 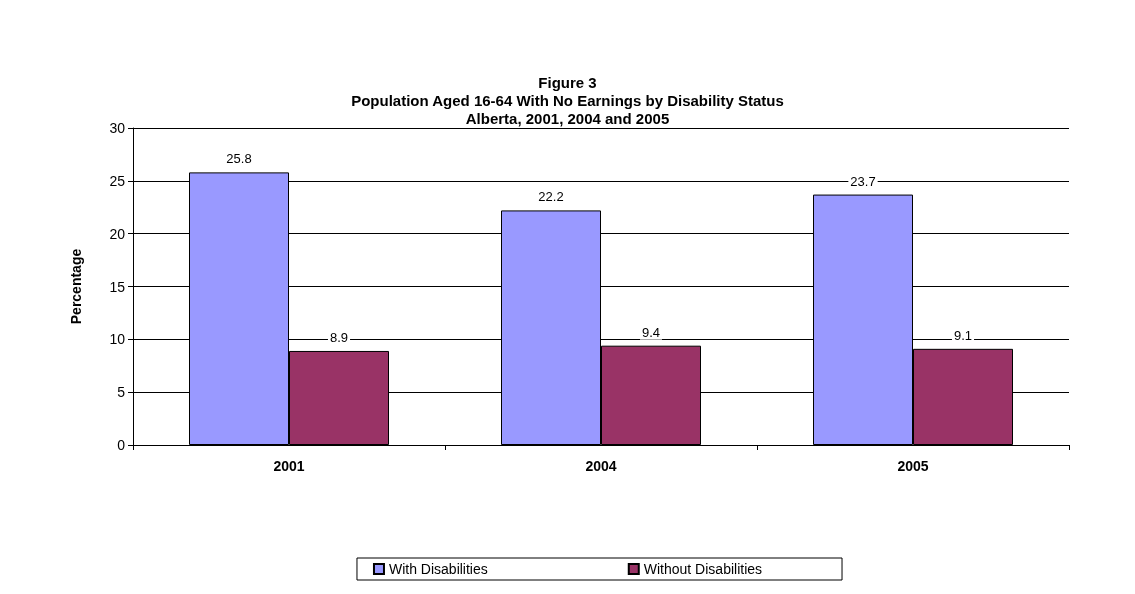 I want to click on y-tick-label: 25, so click(x=117, y=180).